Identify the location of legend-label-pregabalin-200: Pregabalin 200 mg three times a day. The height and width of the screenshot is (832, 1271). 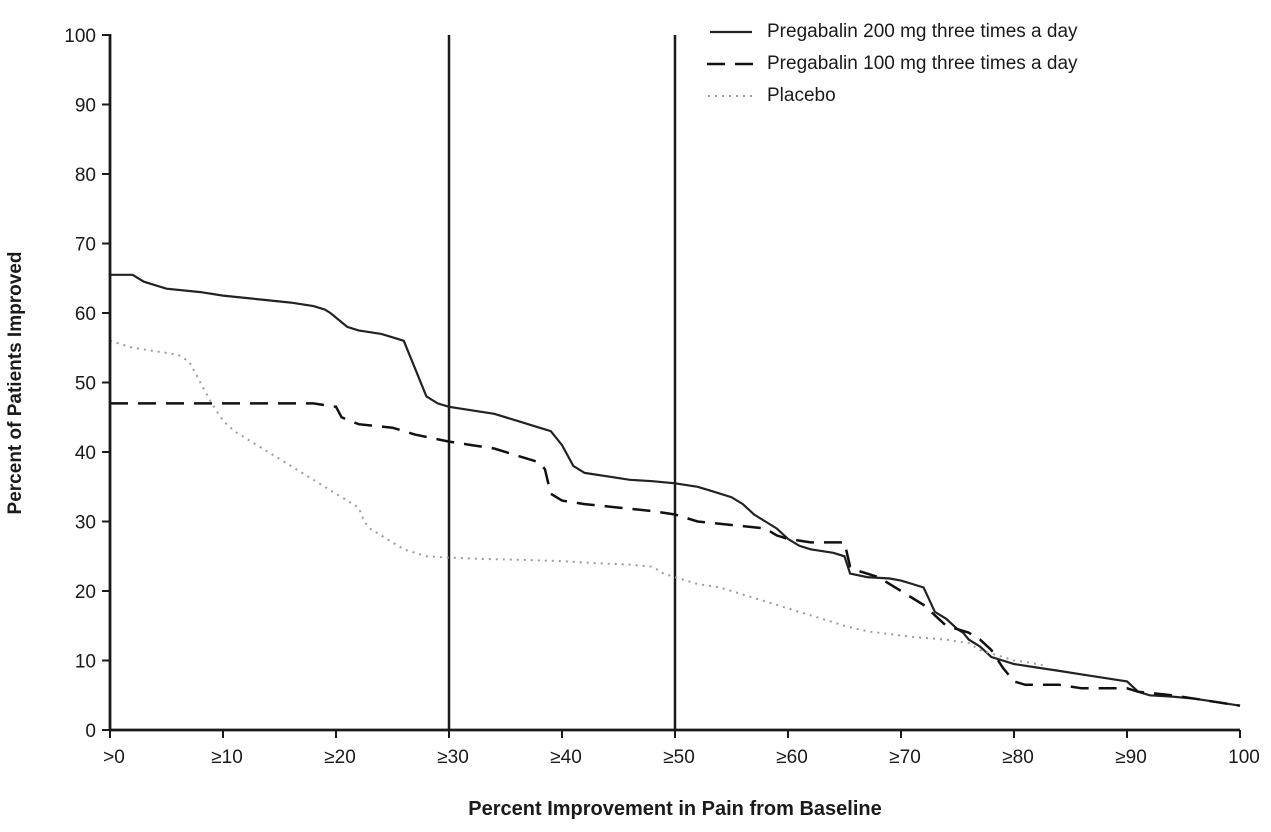
(922, 31).